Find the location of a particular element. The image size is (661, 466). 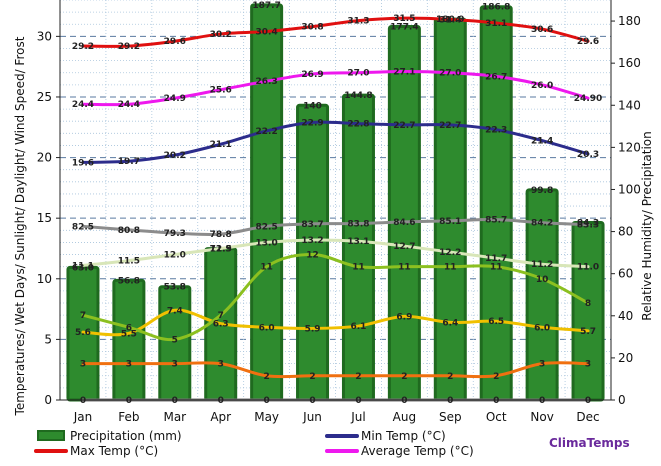

sunlight-data-label: 7.4 is located at coordinates (175, 311).